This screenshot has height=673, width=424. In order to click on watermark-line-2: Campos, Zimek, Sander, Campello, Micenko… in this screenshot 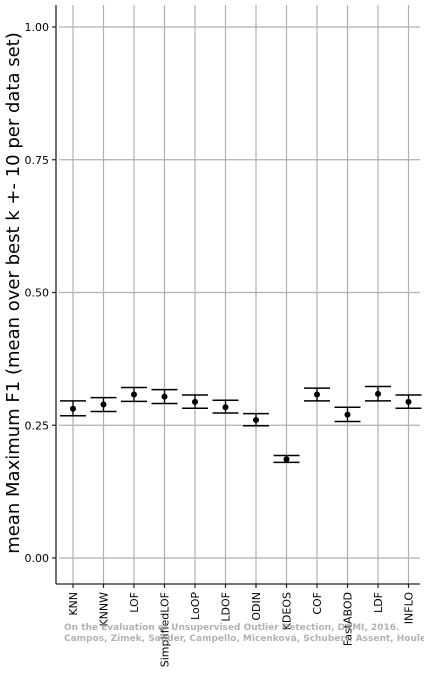, I will do `click(244, 639)`.